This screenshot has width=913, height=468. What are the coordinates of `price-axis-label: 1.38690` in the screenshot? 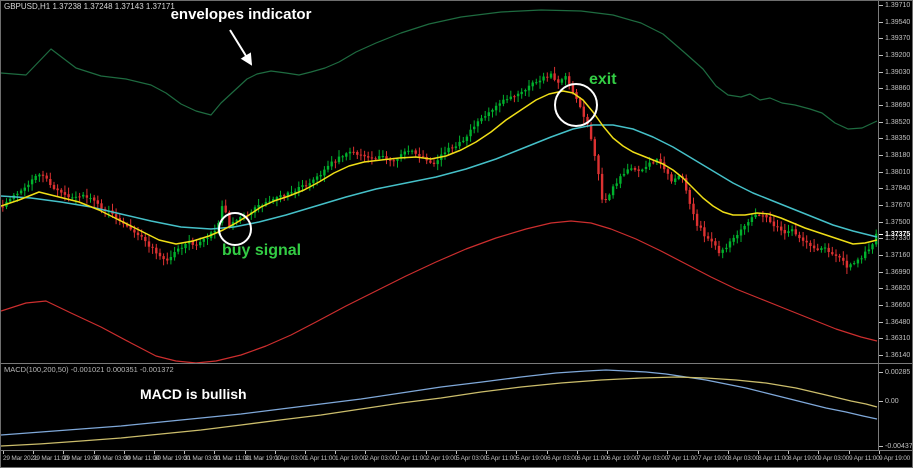 It's located at (898, 105).